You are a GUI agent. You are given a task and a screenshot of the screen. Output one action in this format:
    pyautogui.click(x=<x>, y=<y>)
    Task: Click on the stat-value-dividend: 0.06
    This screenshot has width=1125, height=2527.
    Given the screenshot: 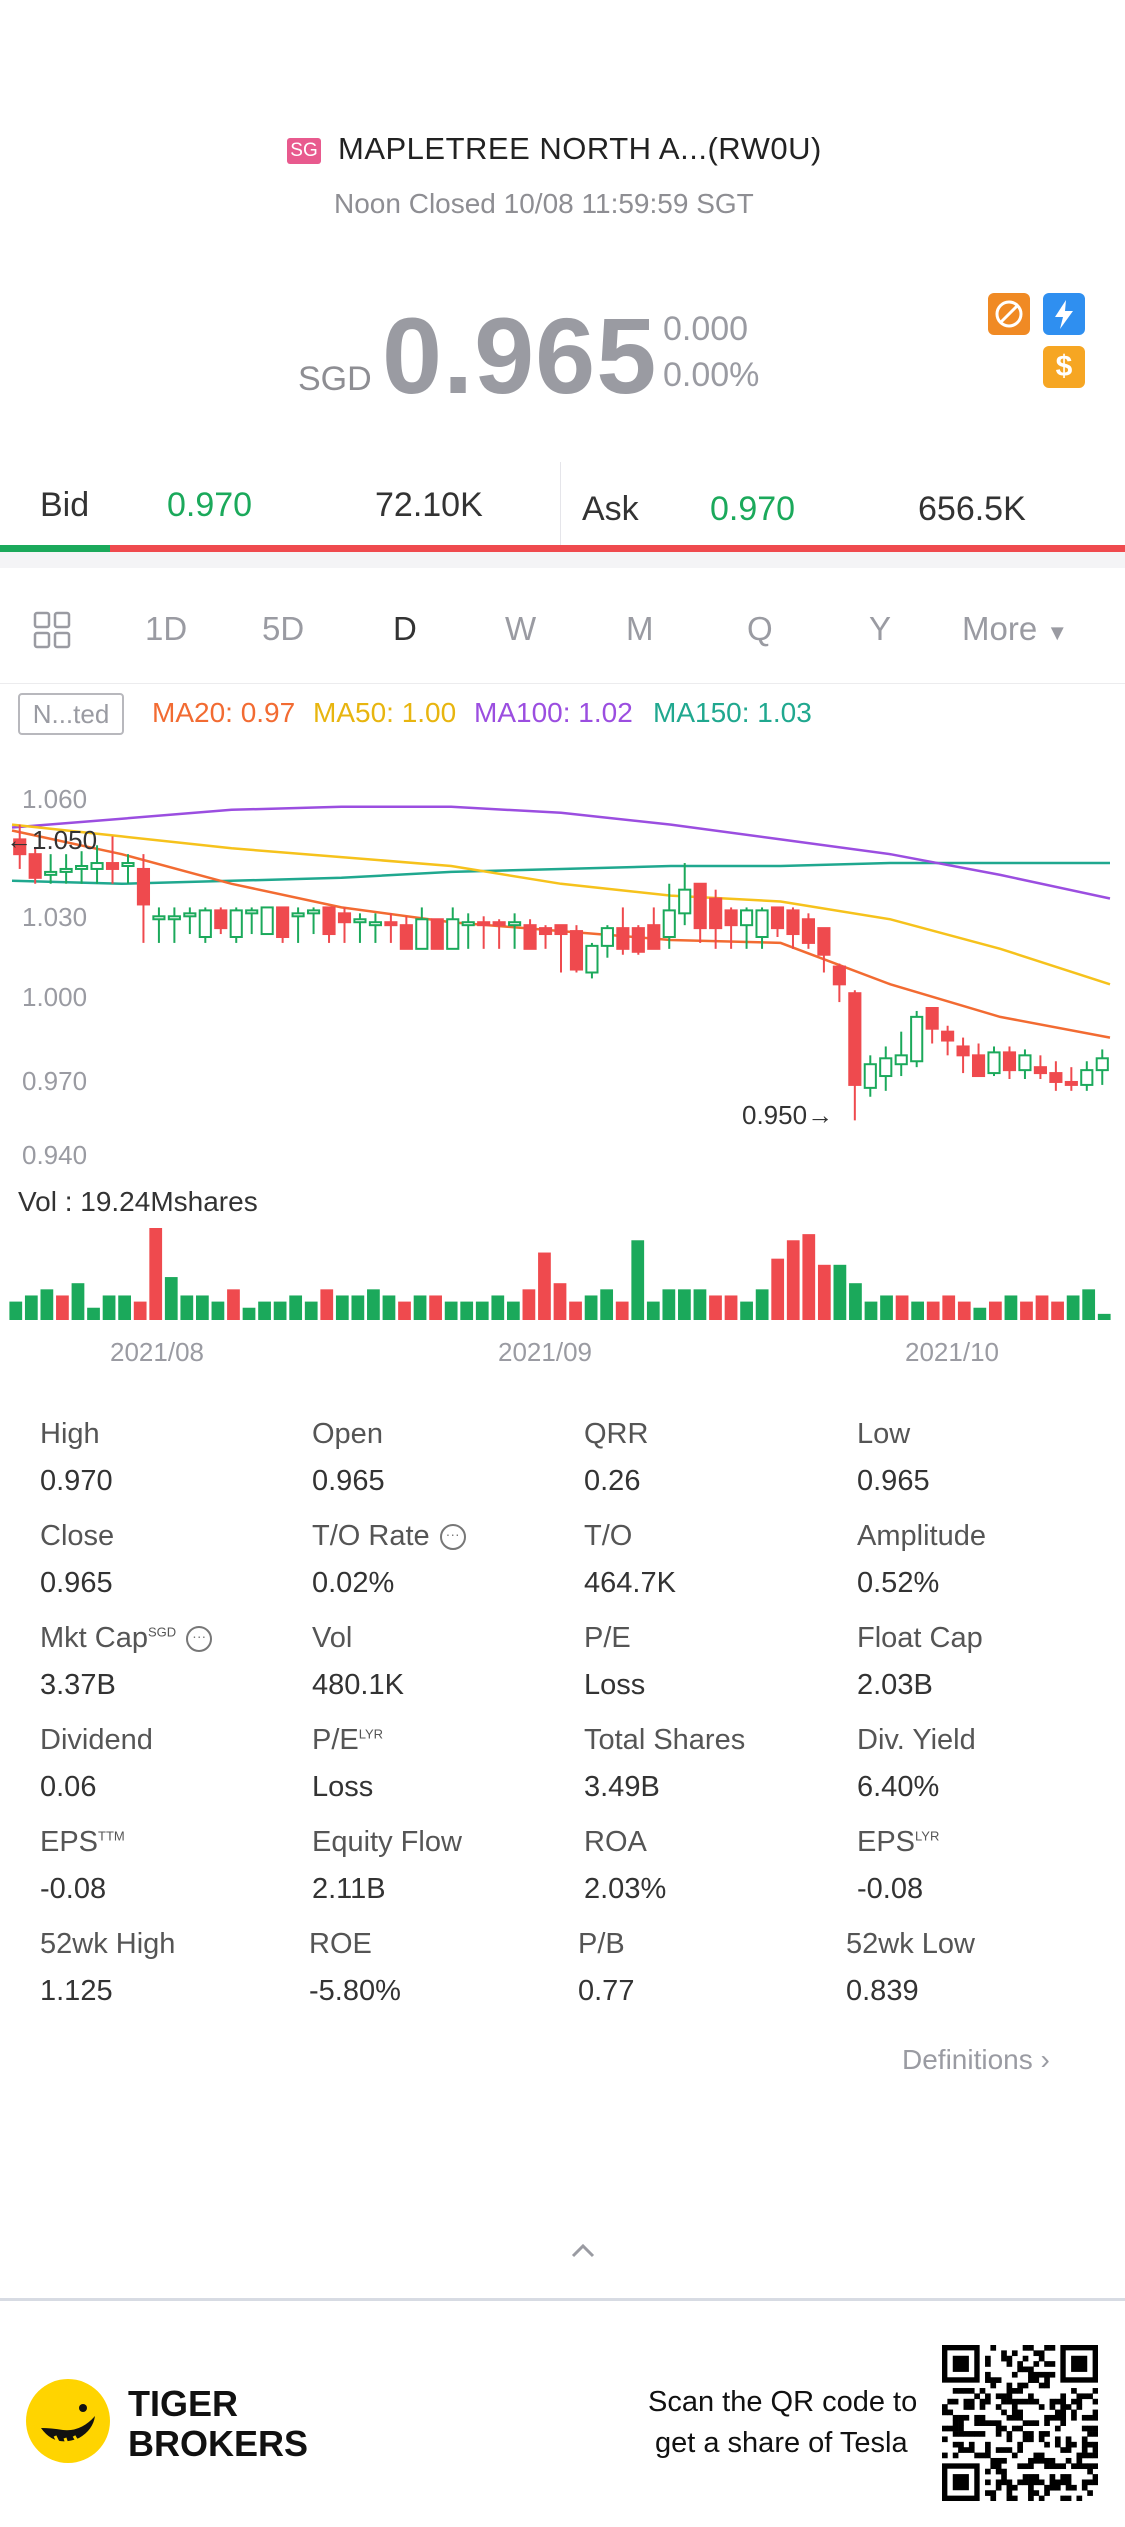 What is the action you would take?
    pyautogui.click(x=68, y=1787)
    